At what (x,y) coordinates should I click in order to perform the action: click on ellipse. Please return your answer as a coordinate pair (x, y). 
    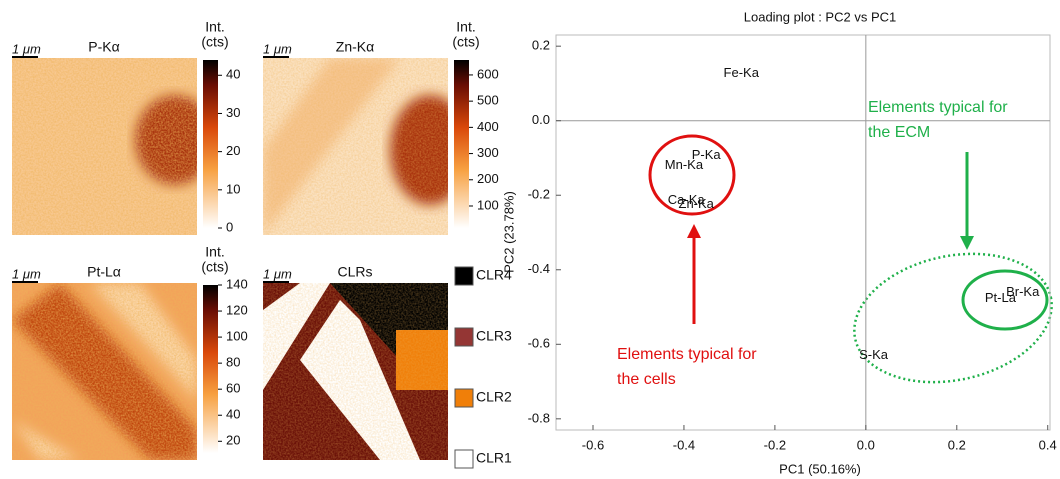
    Looking at the image, I should click on (953, 318).